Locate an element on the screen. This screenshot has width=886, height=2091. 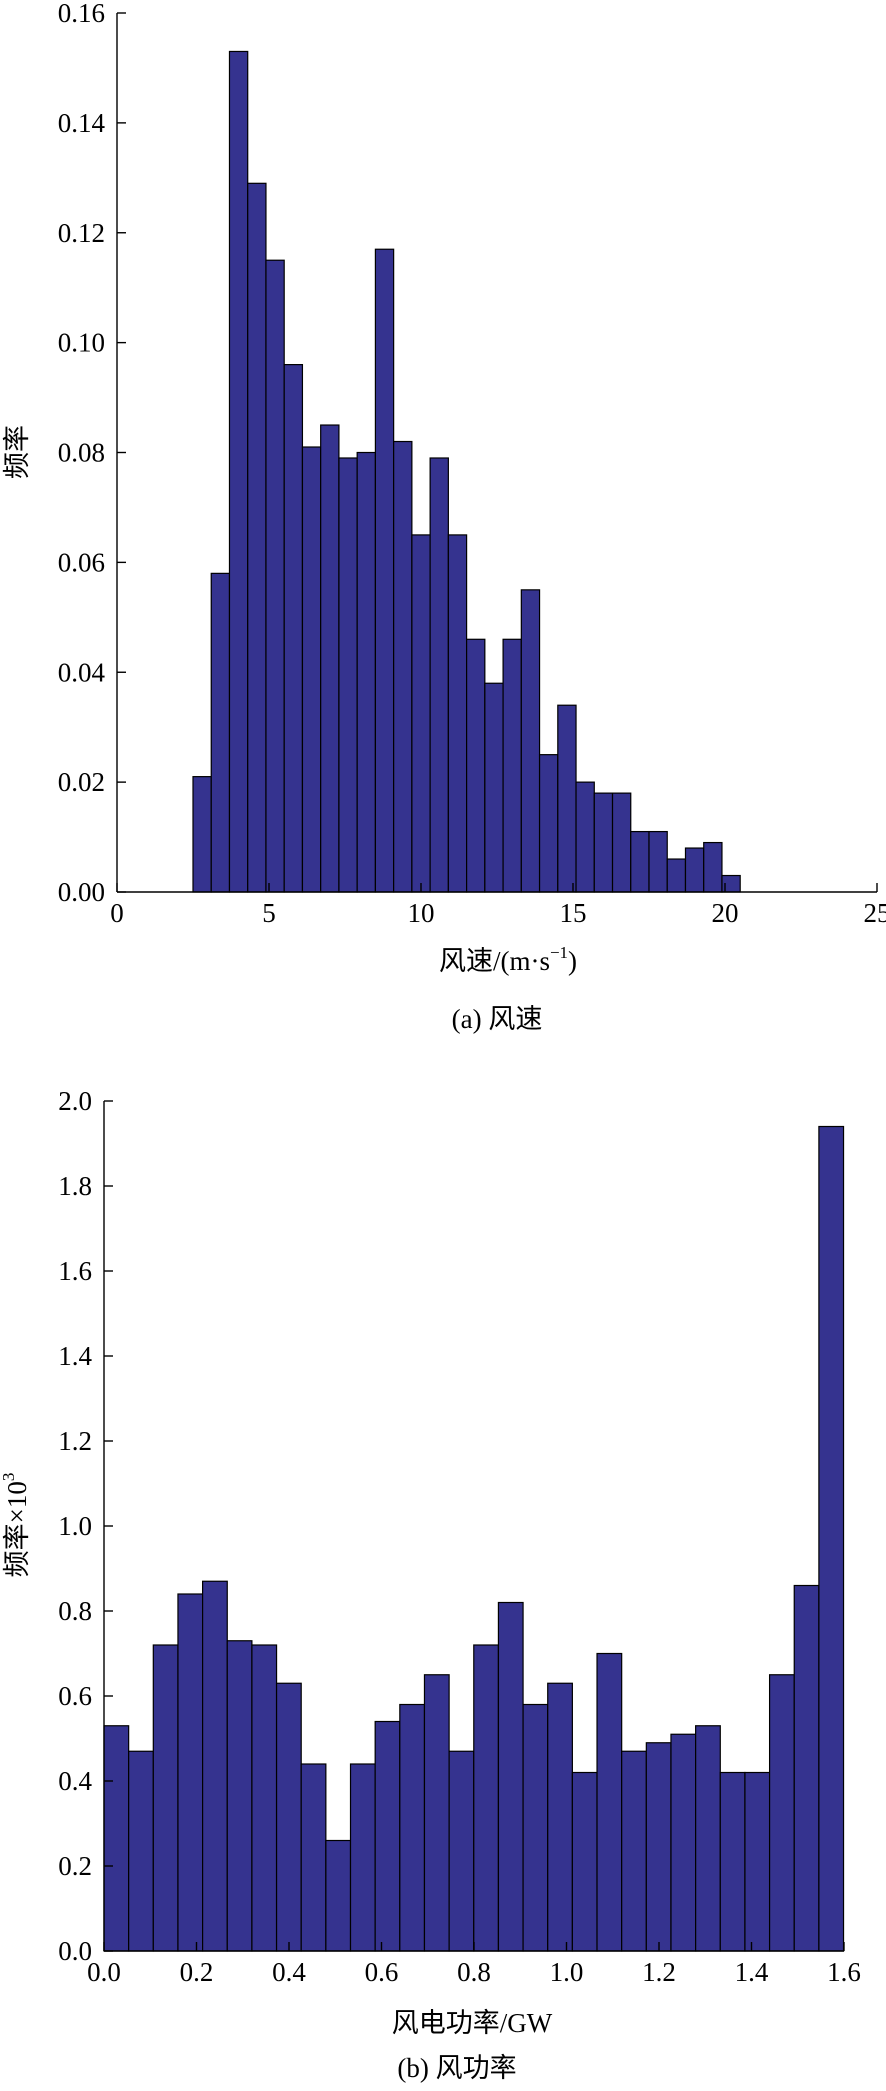
x-axis-label-main: 风速/(m·s is located at coordinates (494, 961).